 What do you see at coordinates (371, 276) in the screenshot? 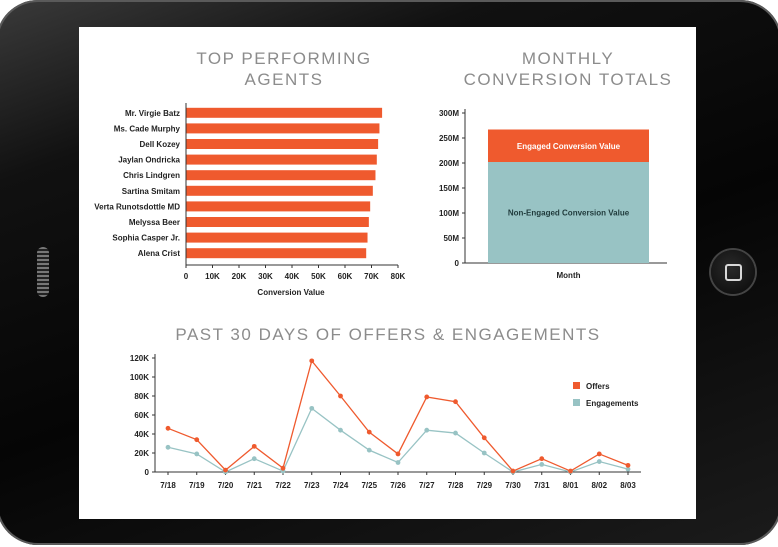
I see `x-tick-label: 70K` at bounding box center [371, 276].